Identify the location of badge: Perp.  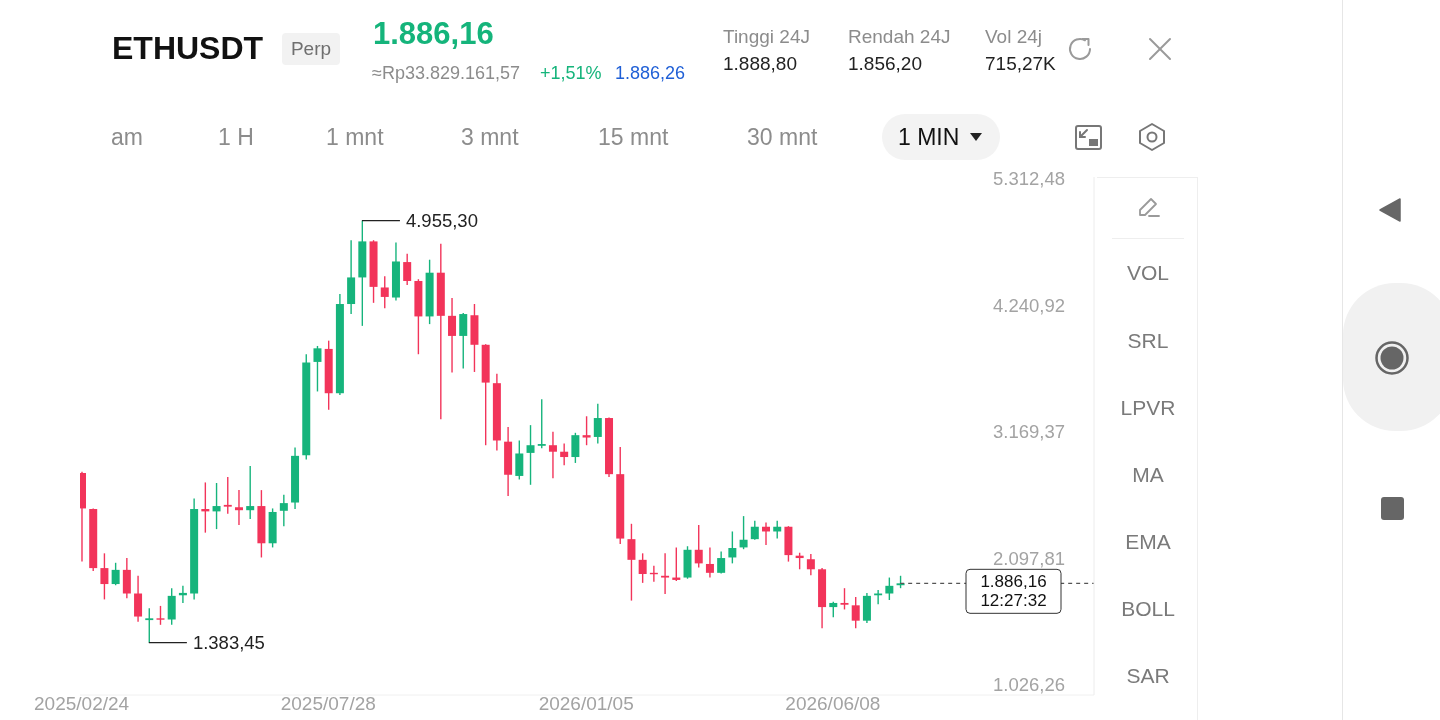
(311, 49).